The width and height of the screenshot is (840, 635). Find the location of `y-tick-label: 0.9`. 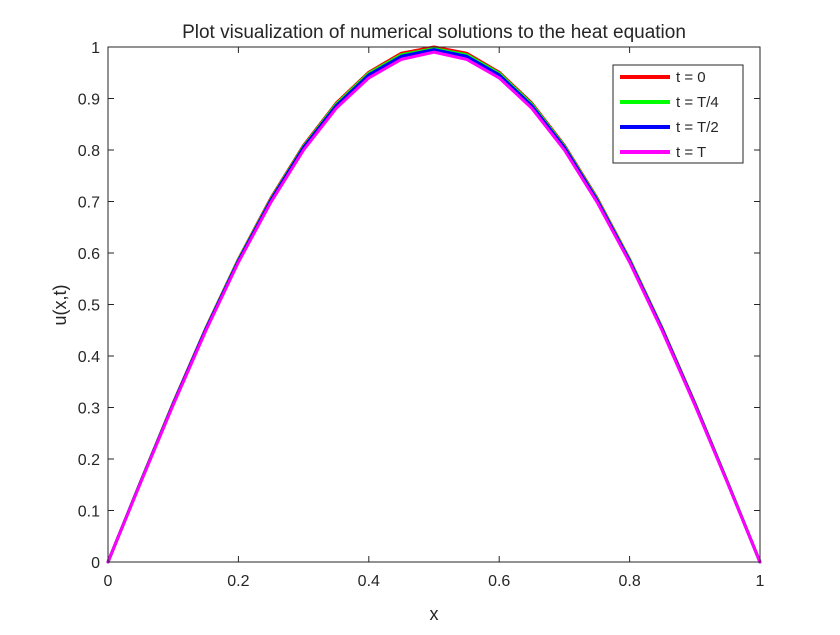

y-tick-label: 0.9 is located at coordinates (89, 100).